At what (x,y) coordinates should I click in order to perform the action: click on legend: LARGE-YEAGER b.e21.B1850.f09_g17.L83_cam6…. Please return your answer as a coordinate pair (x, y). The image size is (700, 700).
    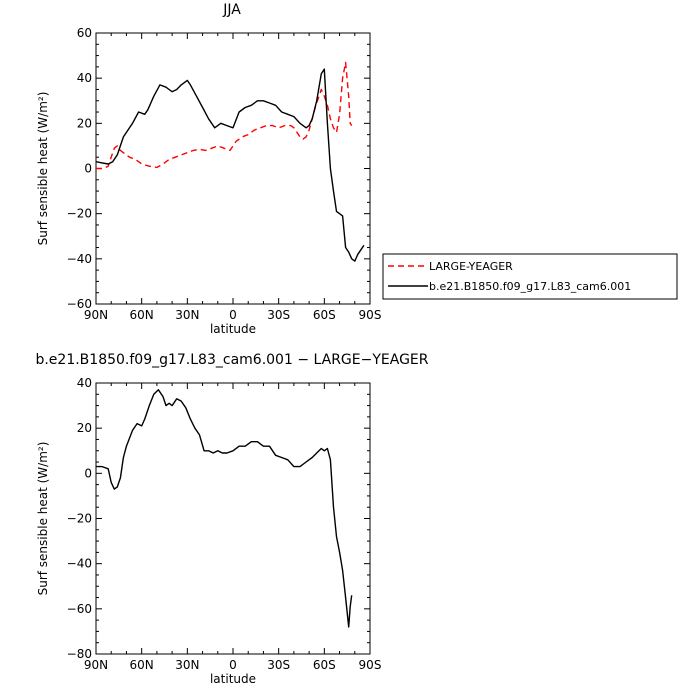
    Looking at the image, I should click on (530, 276).